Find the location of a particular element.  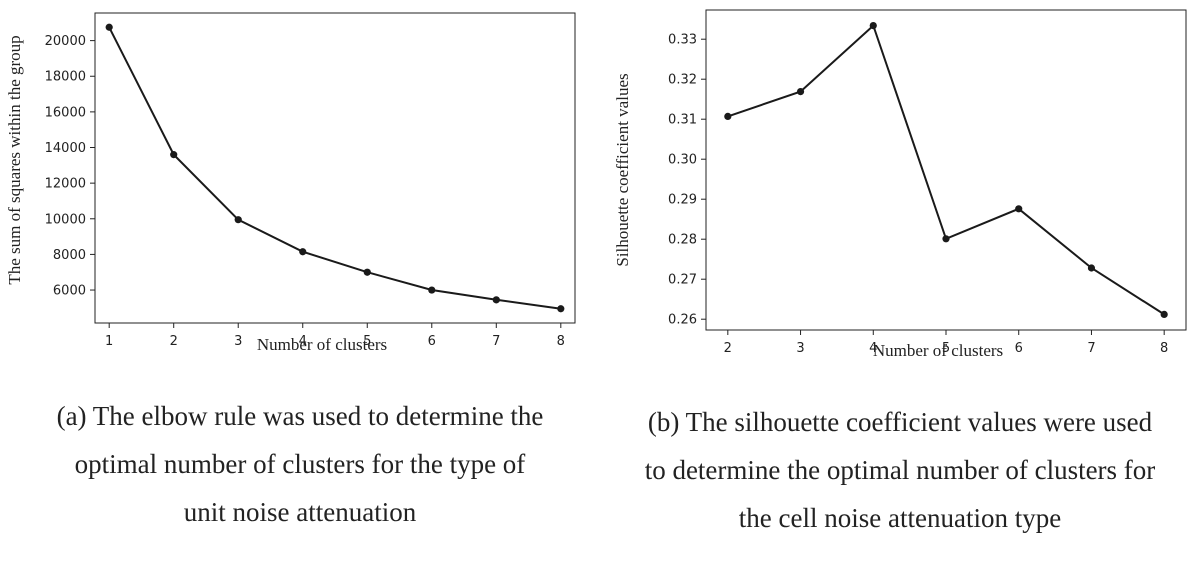

x-tick-label: 1 is located at coordinates (109, 341).